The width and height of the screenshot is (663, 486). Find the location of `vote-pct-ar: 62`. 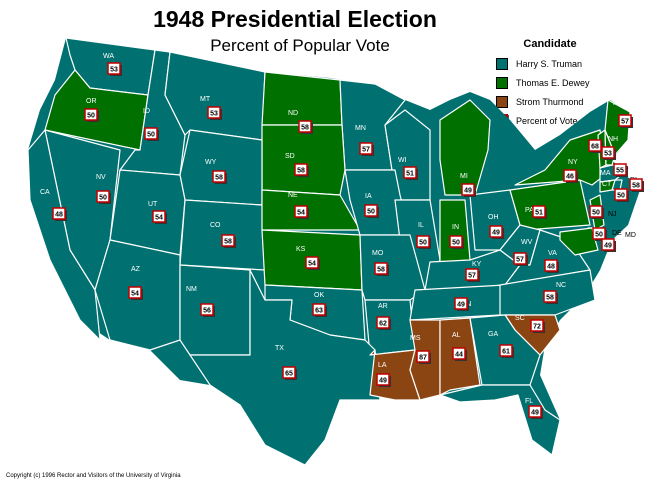

vote-pct-ar: 62 is located at coordinates (383, 324).